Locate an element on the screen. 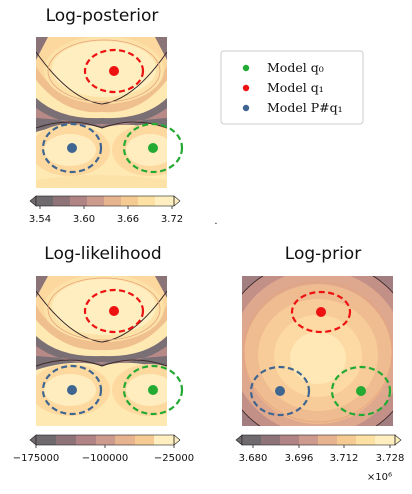  posterior-tick-2: 3.66 is located at coordinates (128, 219).